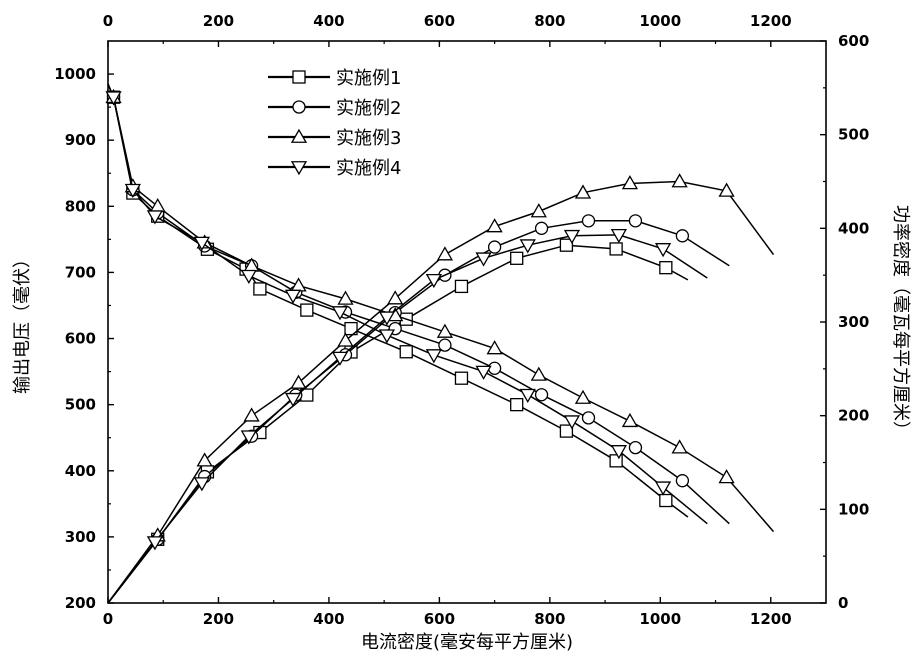  Describe the element at coordinates (660, 619) in the screenshot. I see `x-bottom-tick-label: 1000` at that location.